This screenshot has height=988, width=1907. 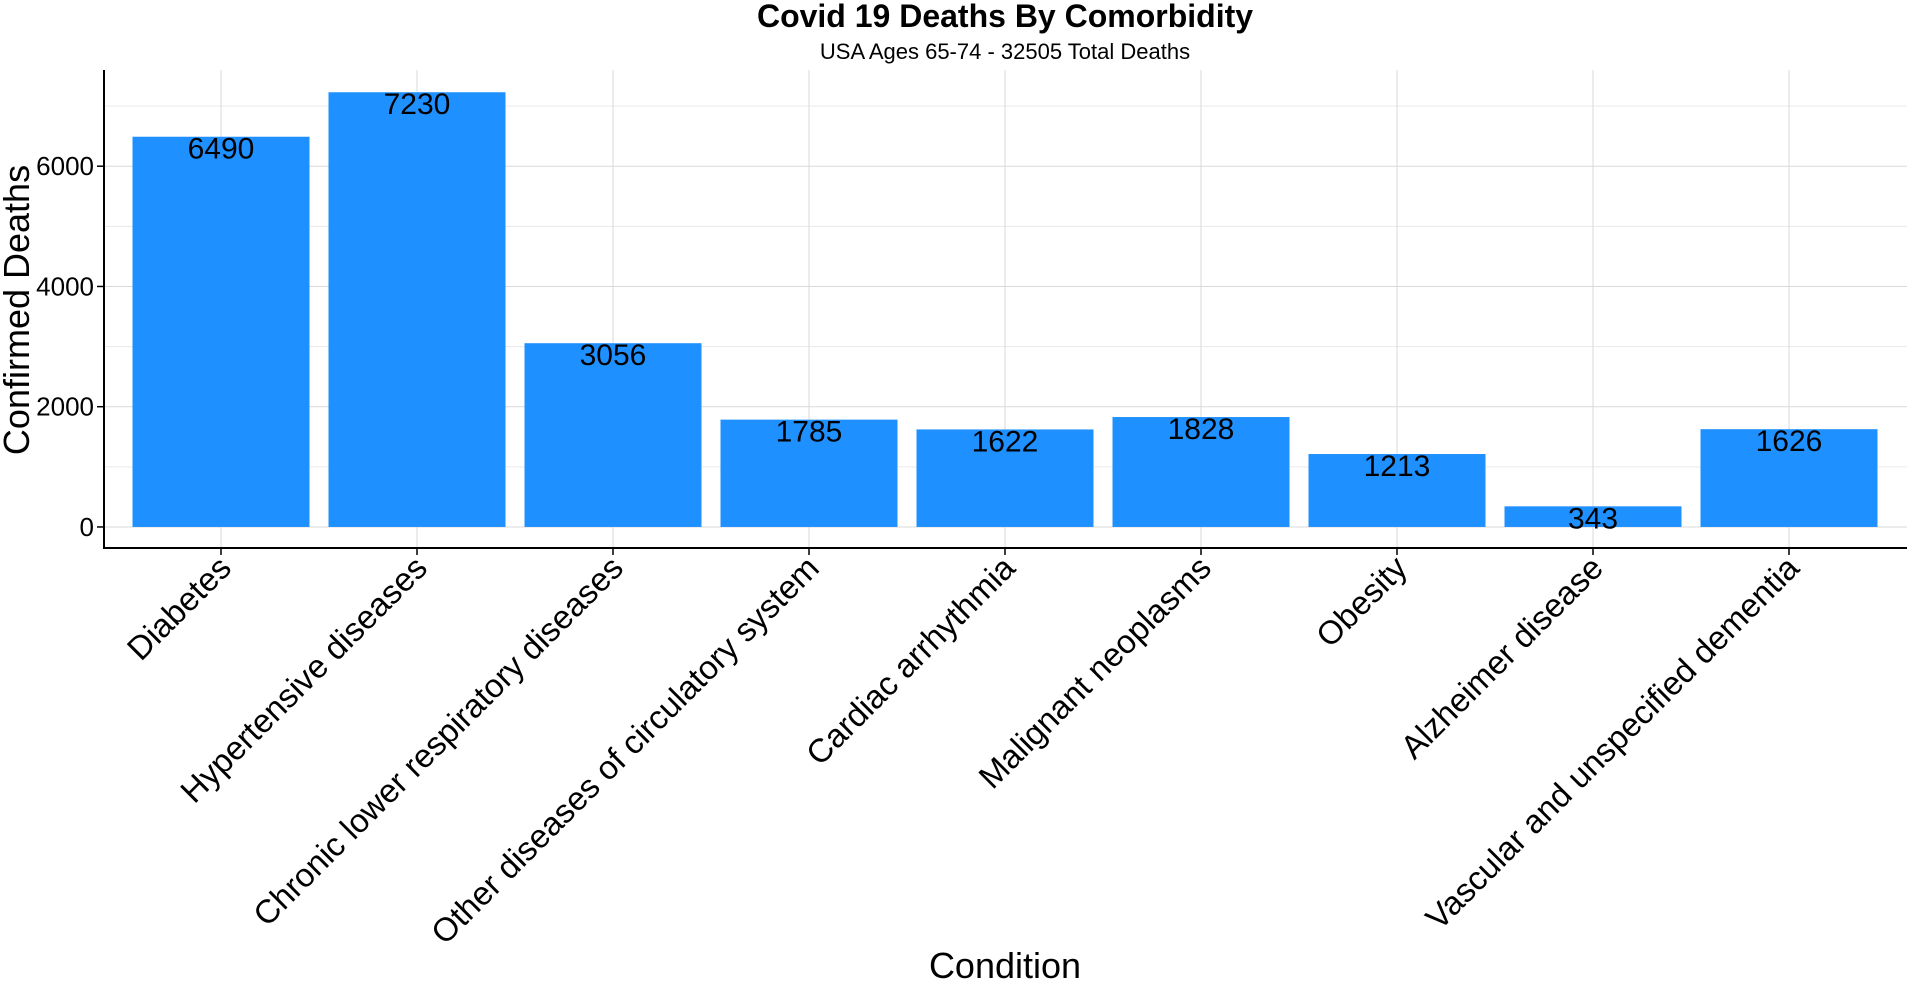 I want to click on x-tick-label: Obesity, so click(x=1362, y=601).